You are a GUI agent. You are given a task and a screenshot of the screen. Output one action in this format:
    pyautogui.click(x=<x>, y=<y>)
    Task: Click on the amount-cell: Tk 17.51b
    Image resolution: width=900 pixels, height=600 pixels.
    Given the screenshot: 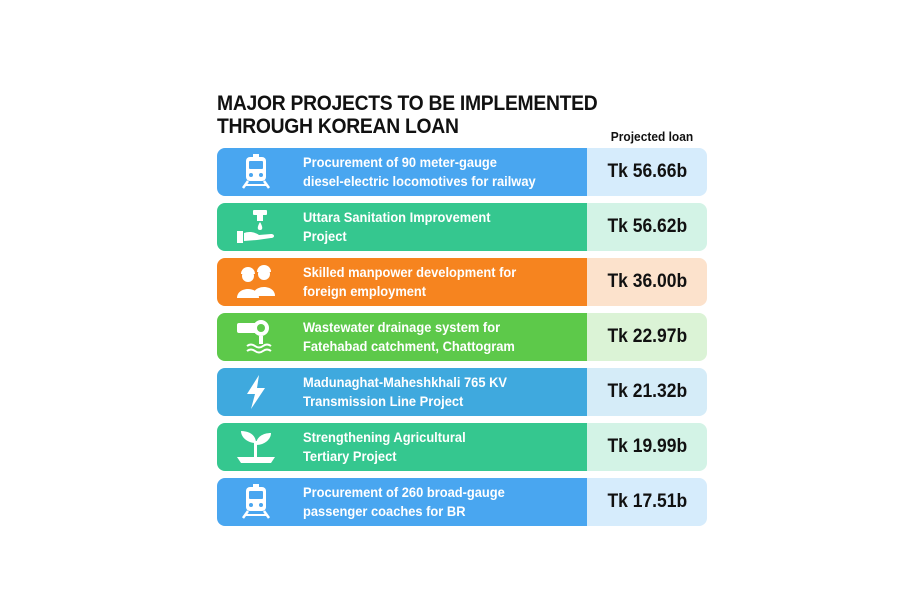 What is the action you would take?
    pyautogui.click(x=647, y=502)
    